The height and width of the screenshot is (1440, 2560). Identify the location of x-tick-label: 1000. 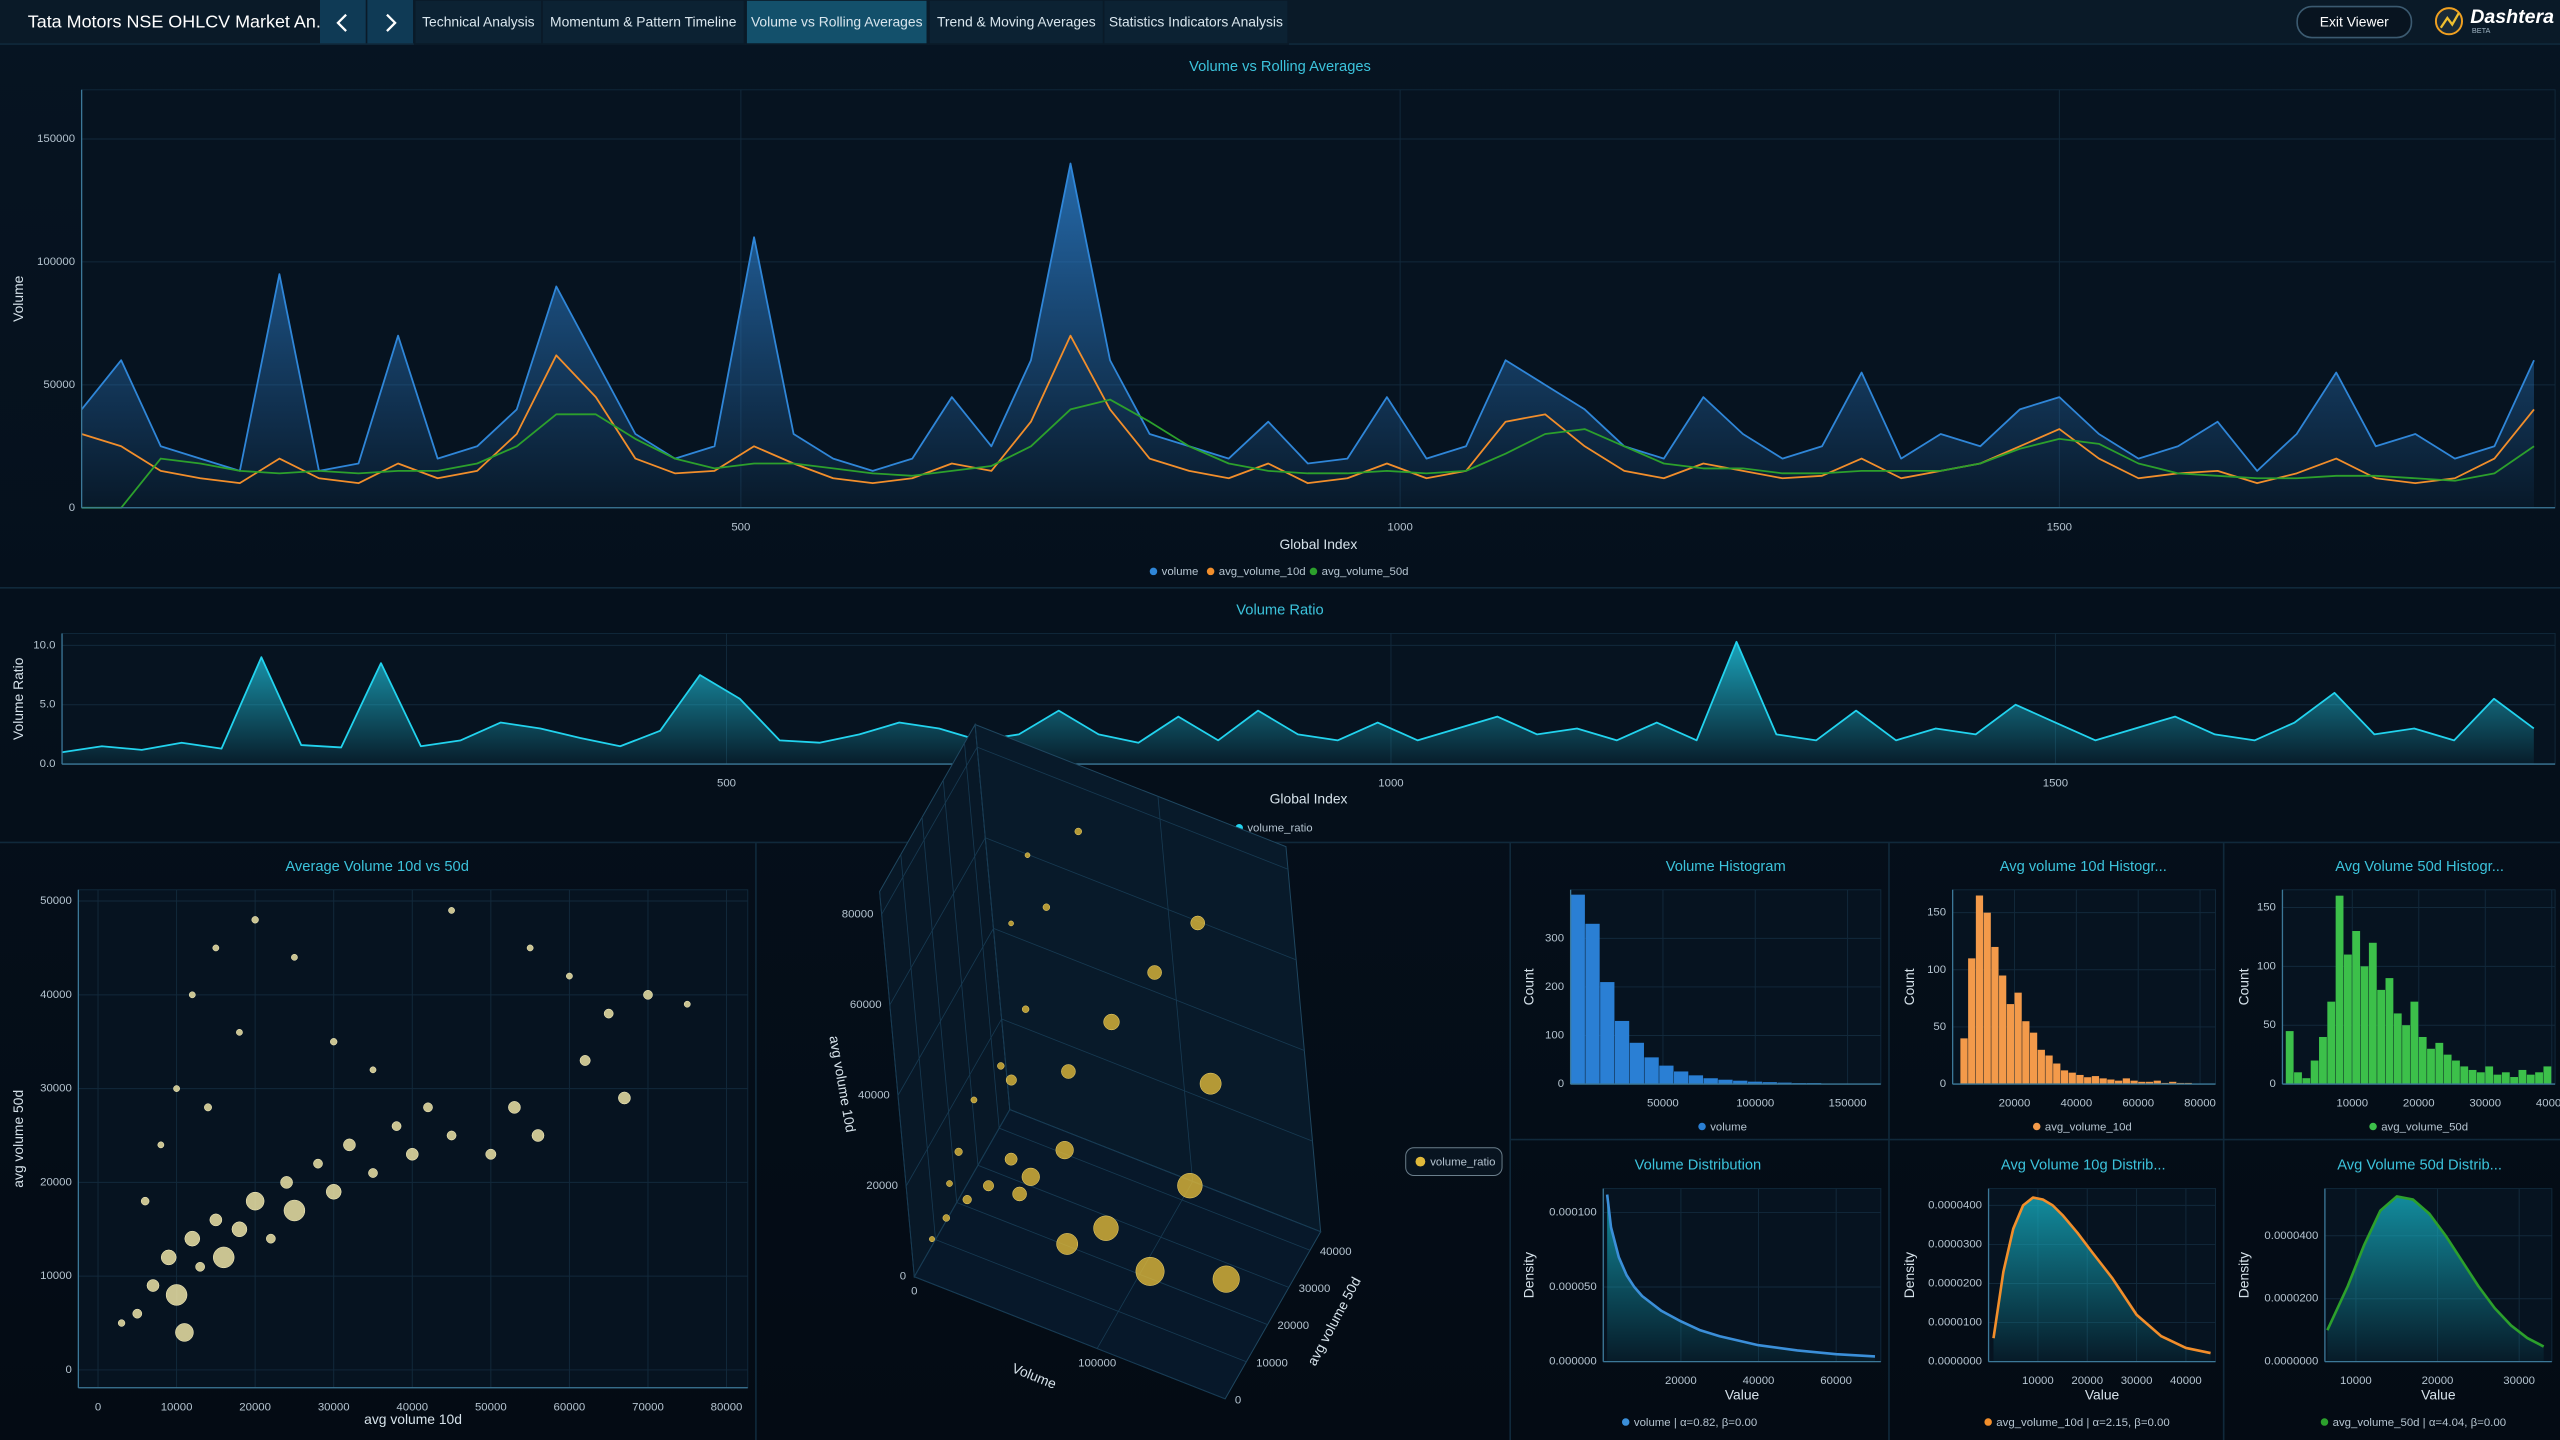
(1399, 527).